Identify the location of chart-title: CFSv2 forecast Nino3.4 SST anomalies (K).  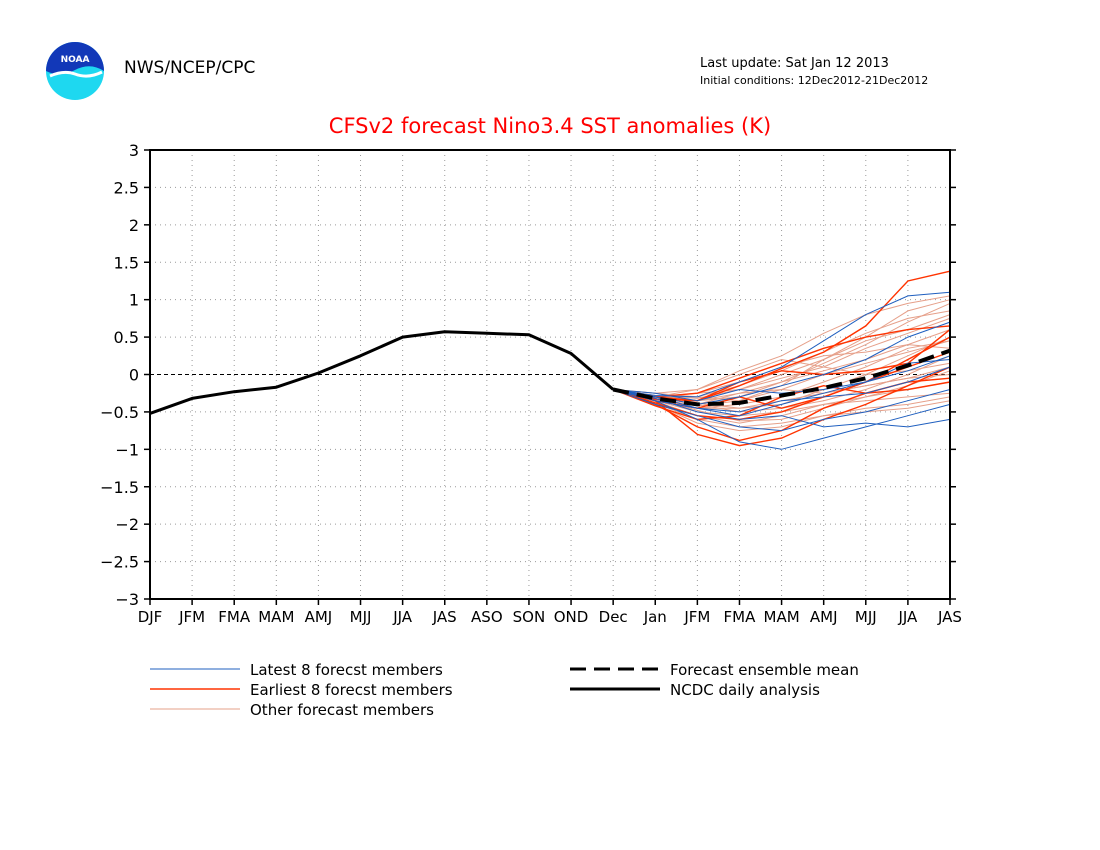
(550, 126).